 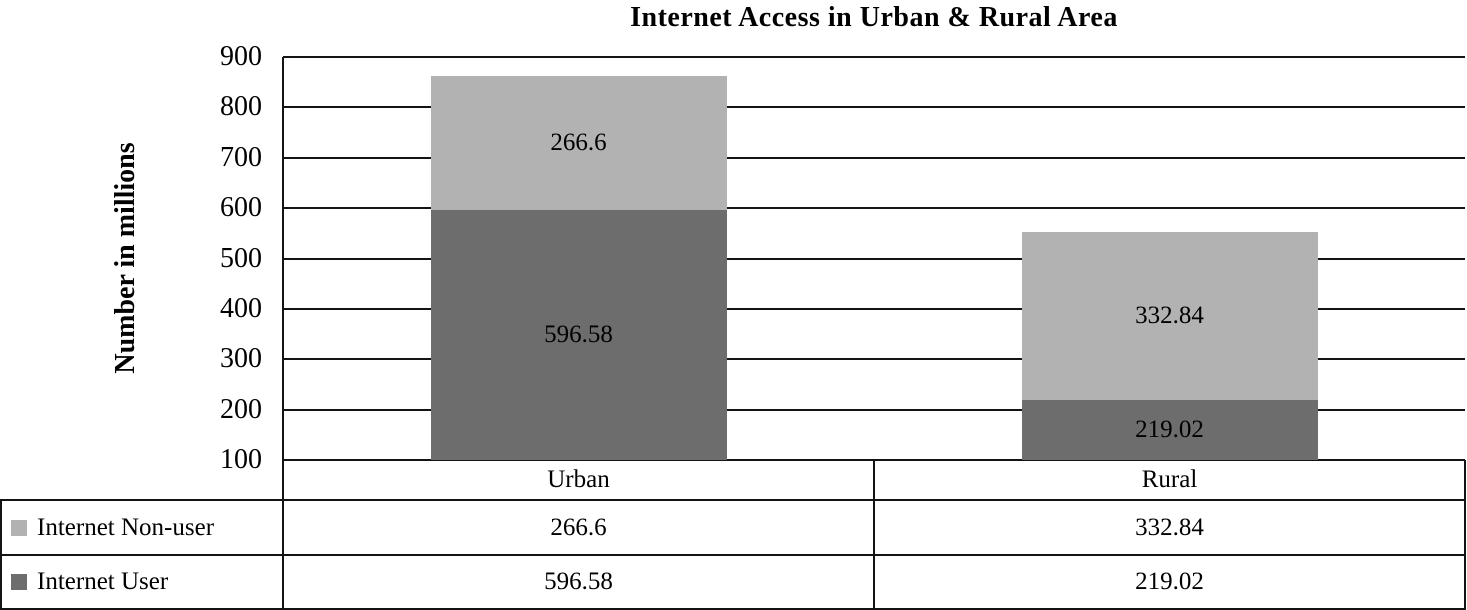 What do you see at coordinates (19, 582) in the screenshot?
I see `legend-swatch-user-icon` at bounding box center [19, 582].